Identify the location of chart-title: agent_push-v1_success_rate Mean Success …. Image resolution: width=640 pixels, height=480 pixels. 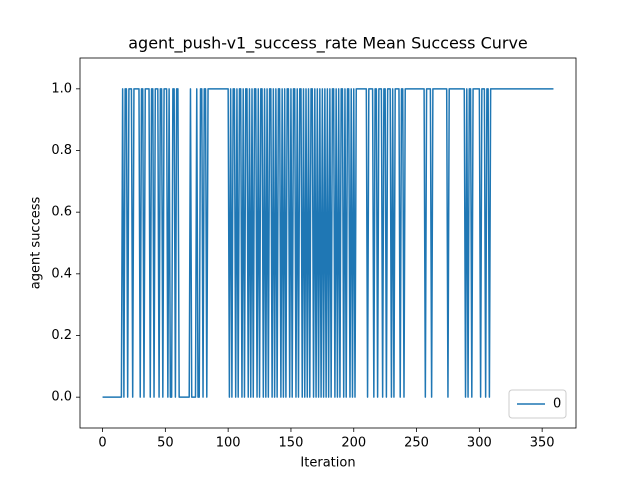
(328, 44).